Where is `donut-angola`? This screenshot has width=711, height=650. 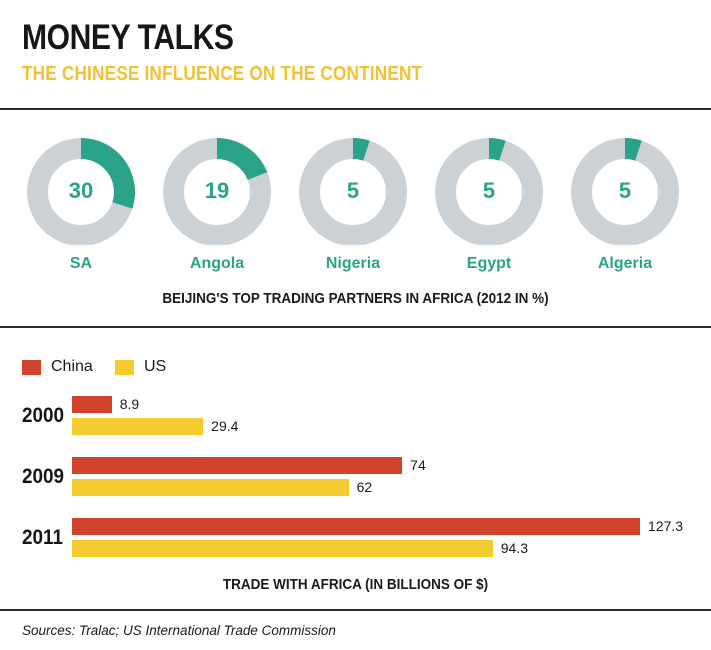
donut-angola is located at coordinates (217, 191).